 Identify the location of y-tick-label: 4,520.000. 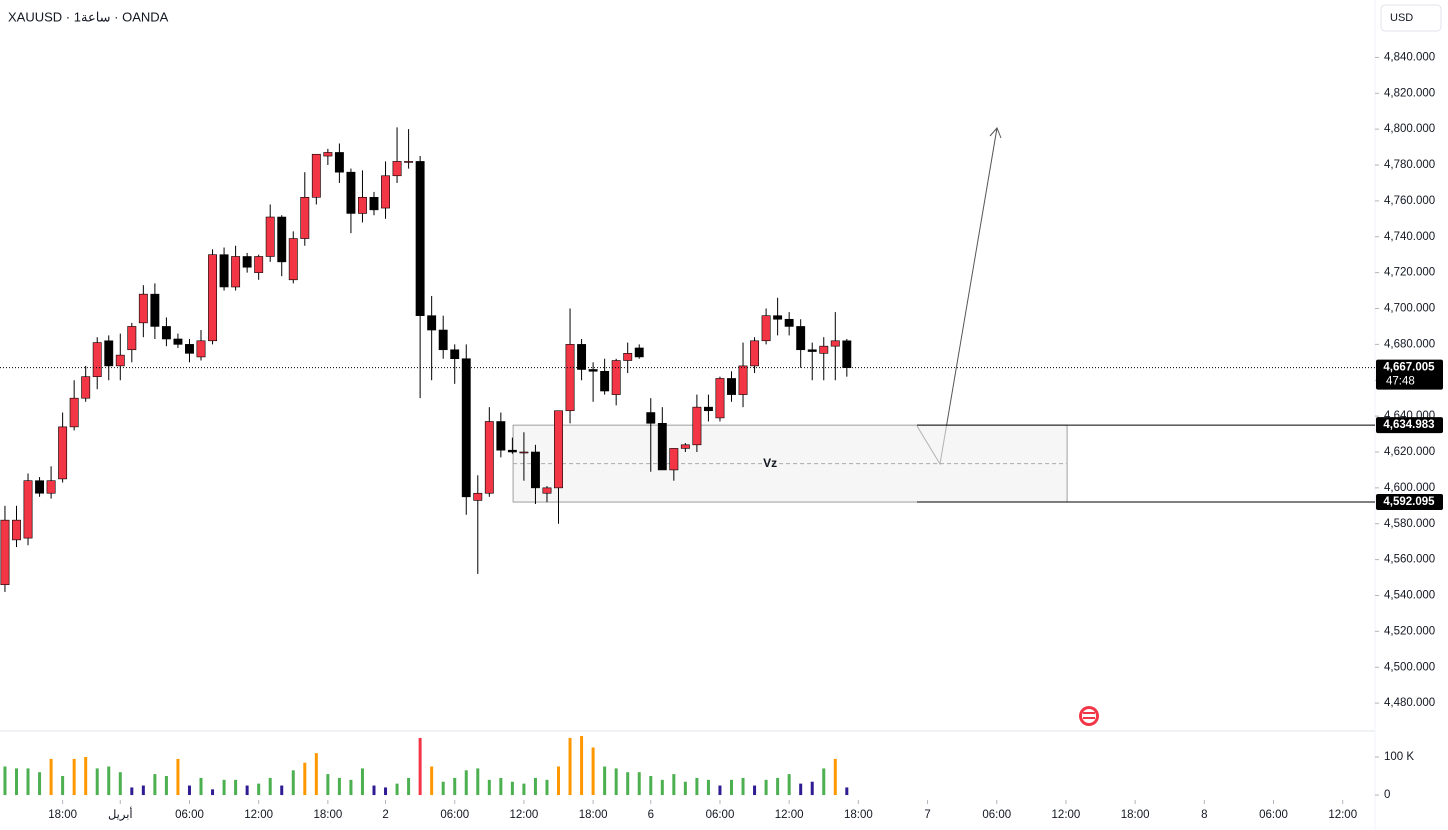
(1409, 631).